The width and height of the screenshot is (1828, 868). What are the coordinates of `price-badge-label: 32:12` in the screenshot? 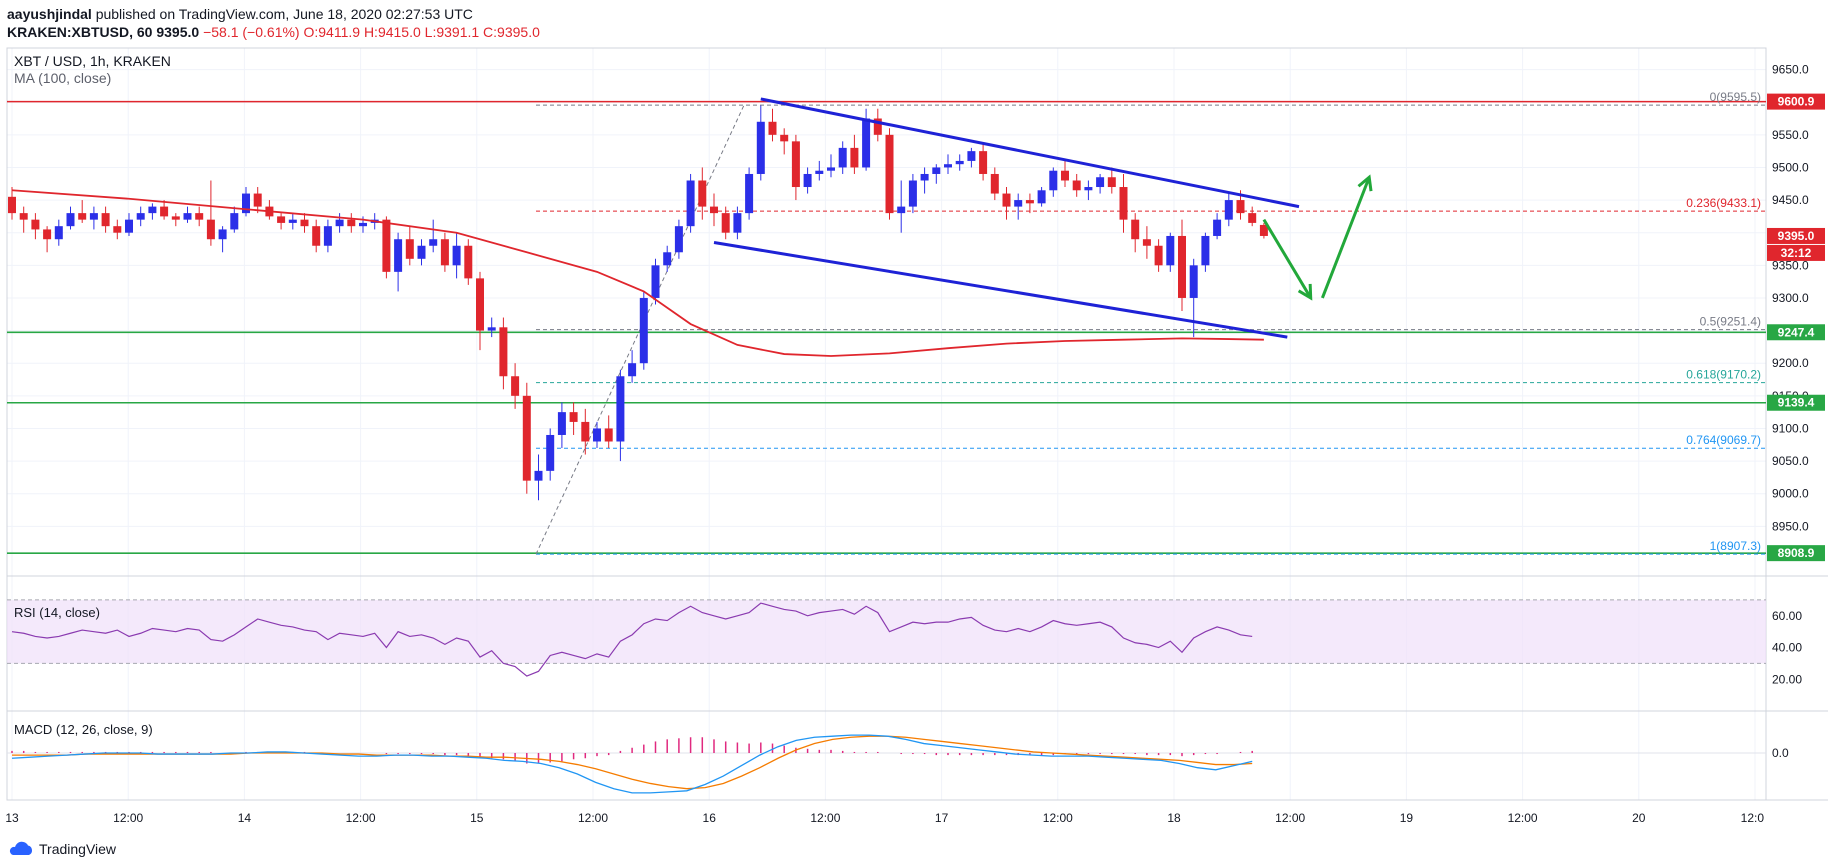 It's located at (1796, 253).